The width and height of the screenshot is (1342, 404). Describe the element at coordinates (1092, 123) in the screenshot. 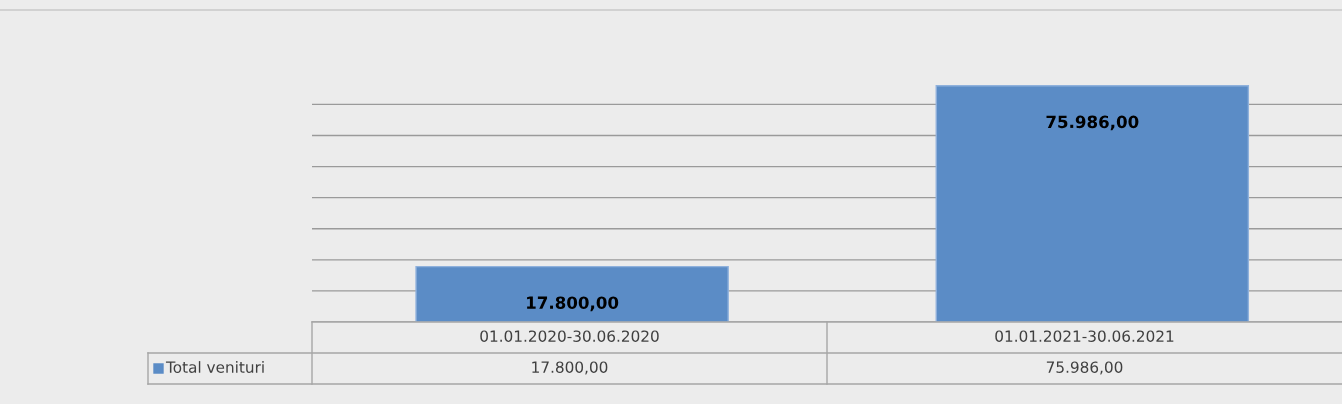

I see `text: 75.986,00` at that location.